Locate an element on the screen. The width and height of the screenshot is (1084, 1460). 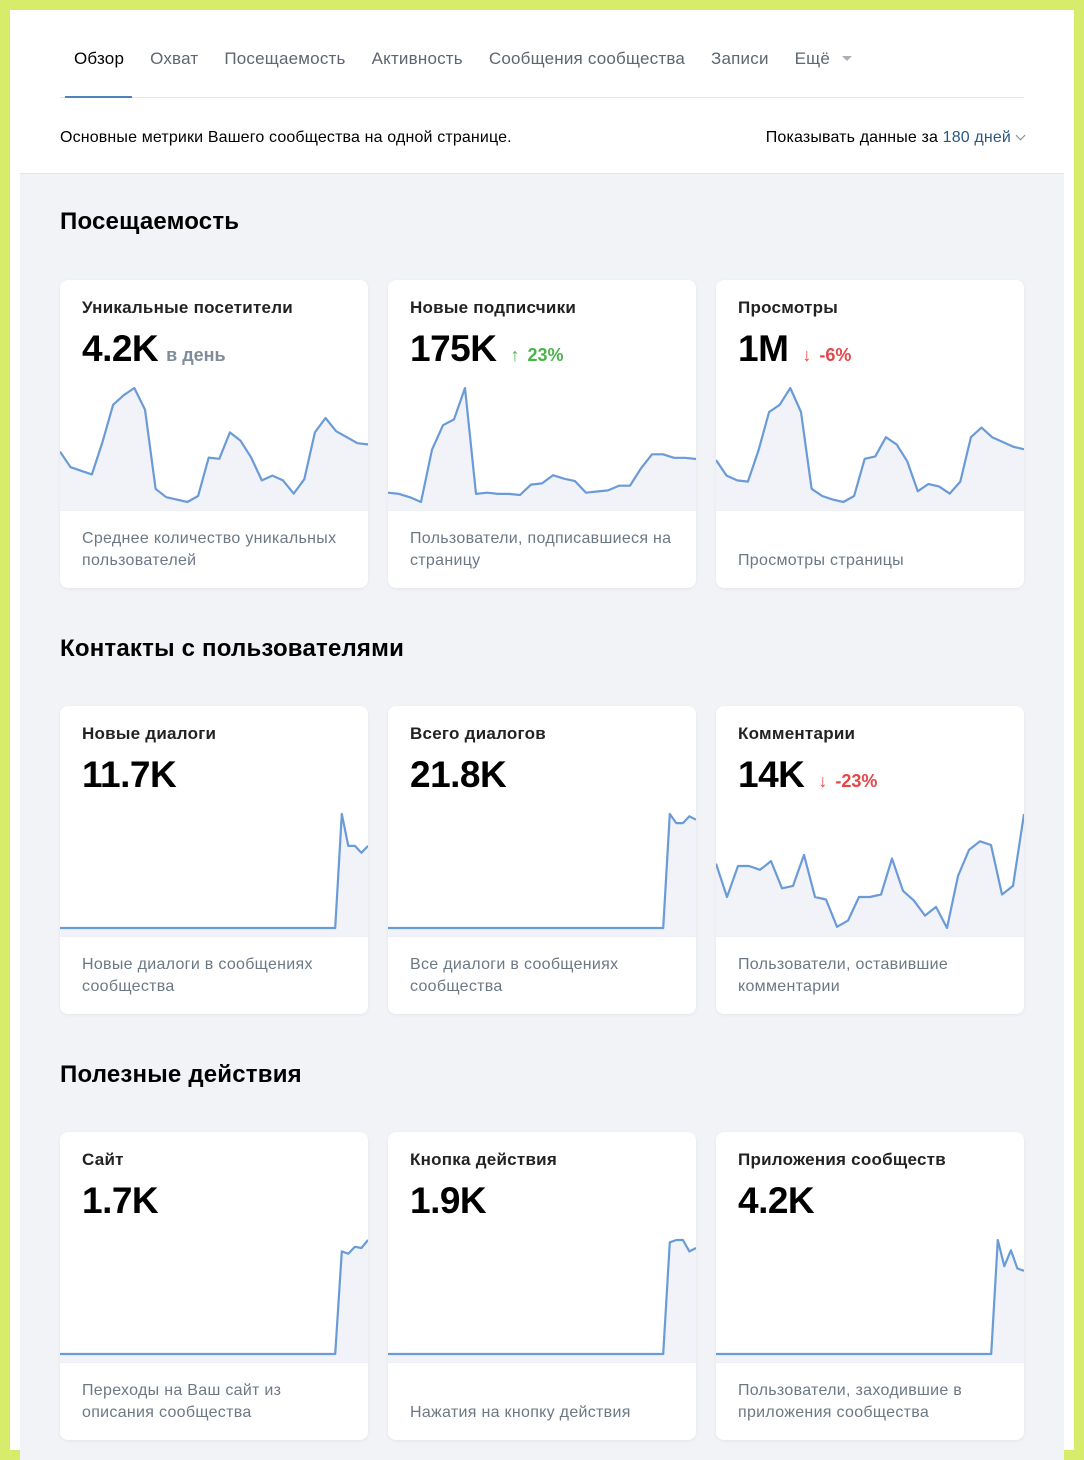
metric-description: Новые диалоги в сообщениях сообщества is located at coordinates (197, 975).